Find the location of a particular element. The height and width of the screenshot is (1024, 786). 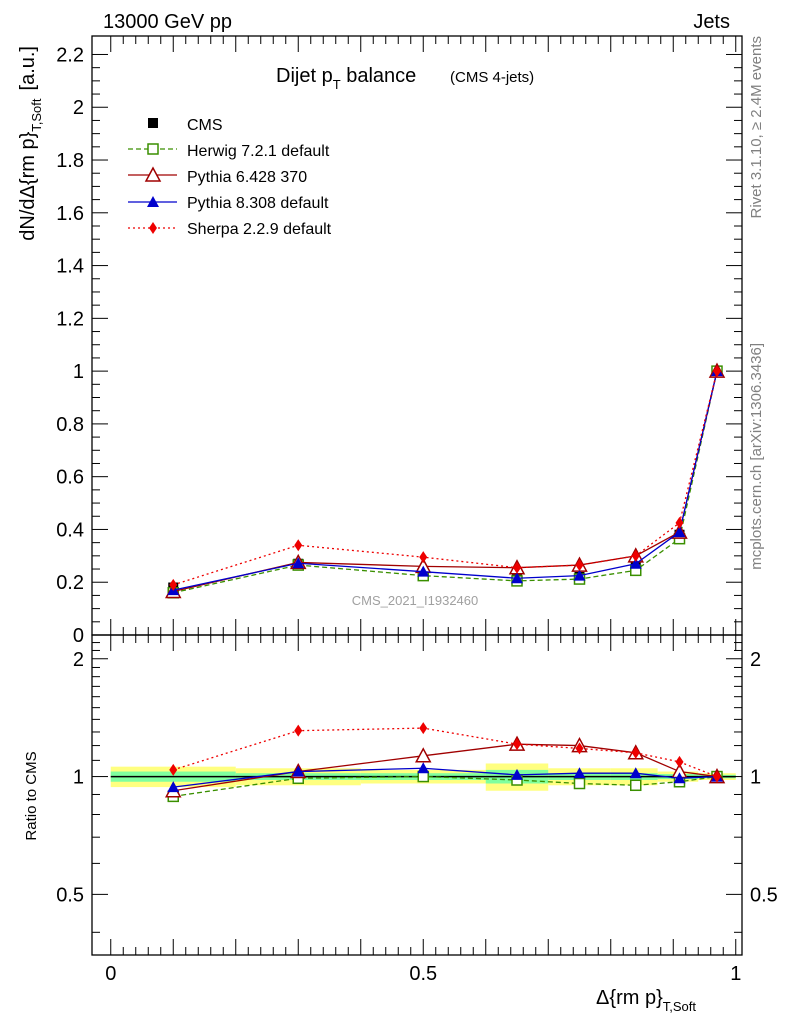

series-line-sherpa-2-2-9-default is located at coordinates (445, 478).